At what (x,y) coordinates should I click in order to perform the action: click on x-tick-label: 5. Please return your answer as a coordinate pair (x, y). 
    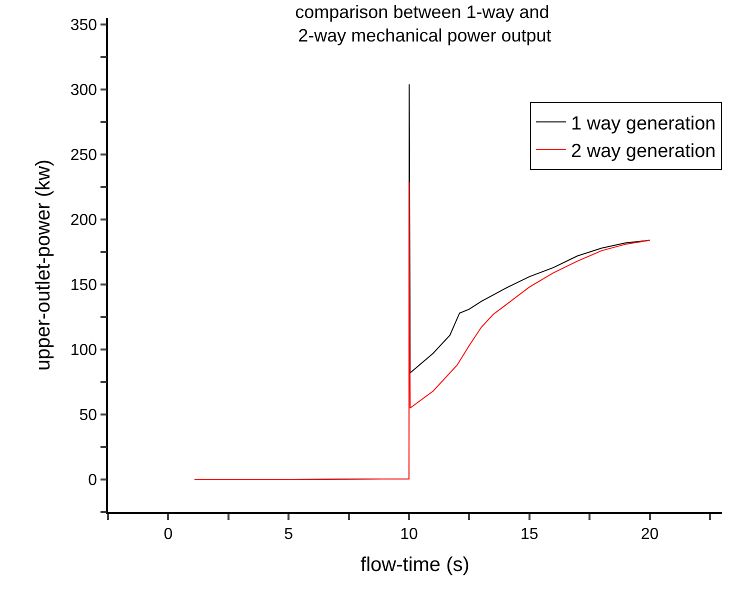
    Looking at the image, I should click on (289, 534).